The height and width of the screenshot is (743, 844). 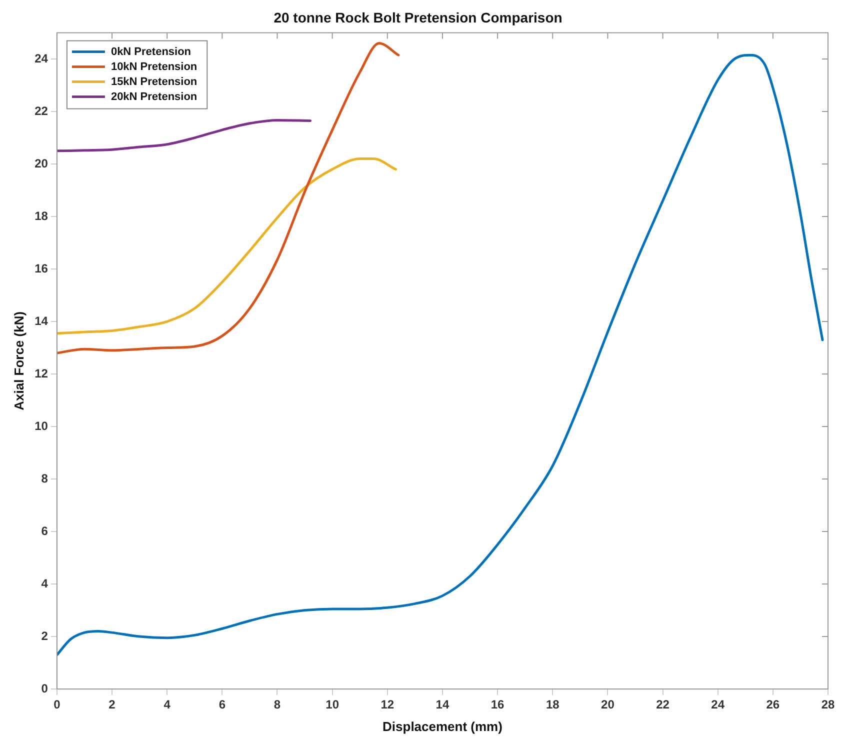 I want to click on y-tick-label: 8, so click(x=44, y=478).